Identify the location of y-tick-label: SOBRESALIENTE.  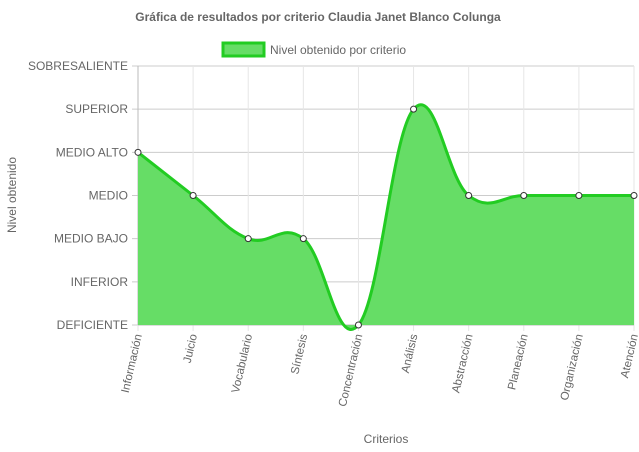
(78, 66).